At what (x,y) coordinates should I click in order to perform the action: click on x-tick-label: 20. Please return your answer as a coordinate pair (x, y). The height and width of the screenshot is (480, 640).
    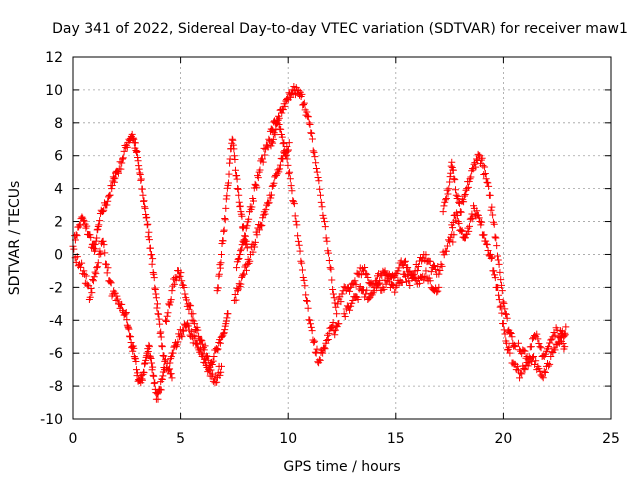
    Looking at the image, I should click on (503, 439).